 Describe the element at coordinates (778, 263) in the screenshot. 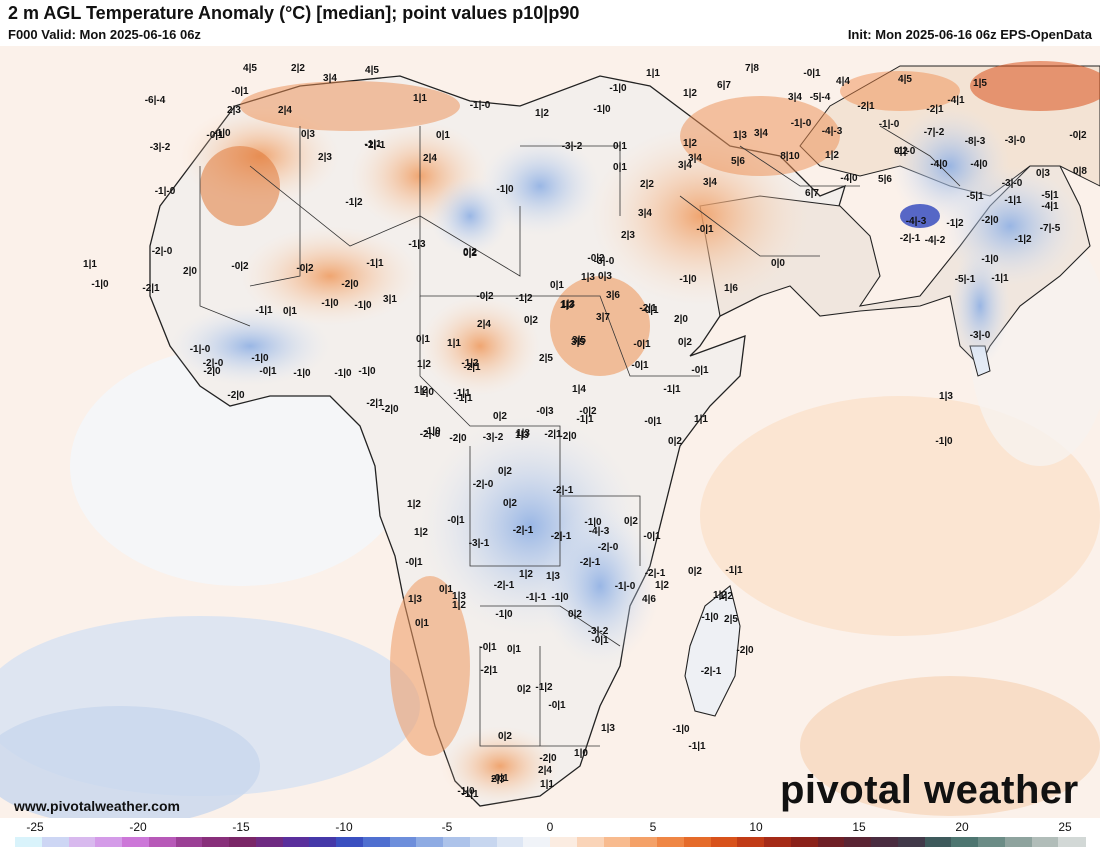

I see `point-value-label: 0|0` at that location.